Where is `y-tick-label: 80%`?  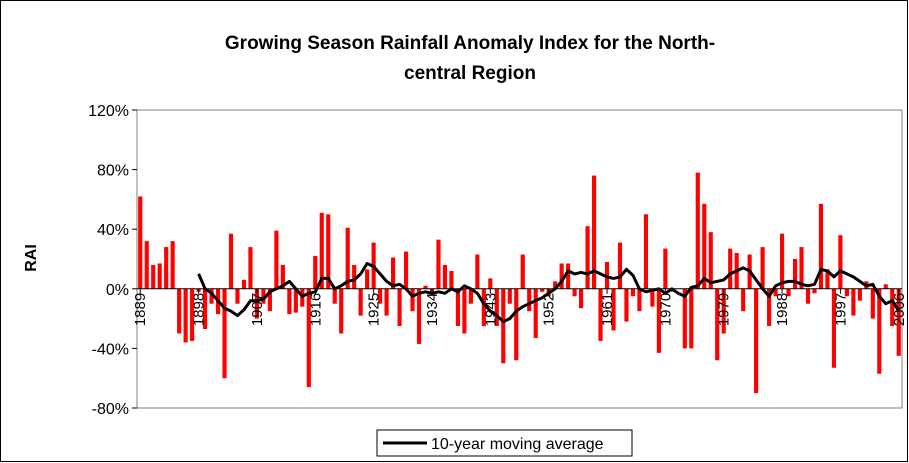 y-tick-label: 80% is located at coordinates (113, 171).